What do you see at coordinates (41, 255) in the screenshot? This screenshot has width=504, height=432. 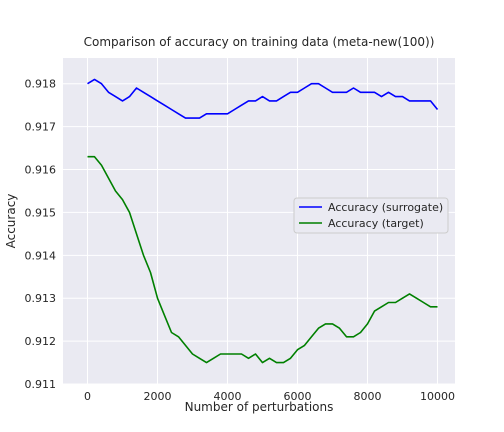 I see `y-tick-label: 0.914` at bounding box center [41, 255].